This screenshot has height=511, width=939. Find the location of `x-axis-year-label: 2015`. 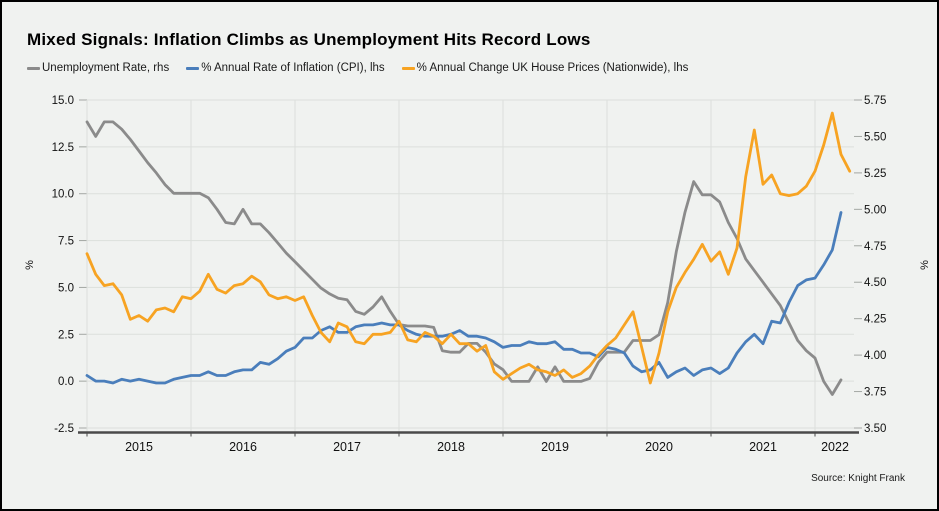

x-axis-year-label: 2015 is located at coordinates (139, 447).